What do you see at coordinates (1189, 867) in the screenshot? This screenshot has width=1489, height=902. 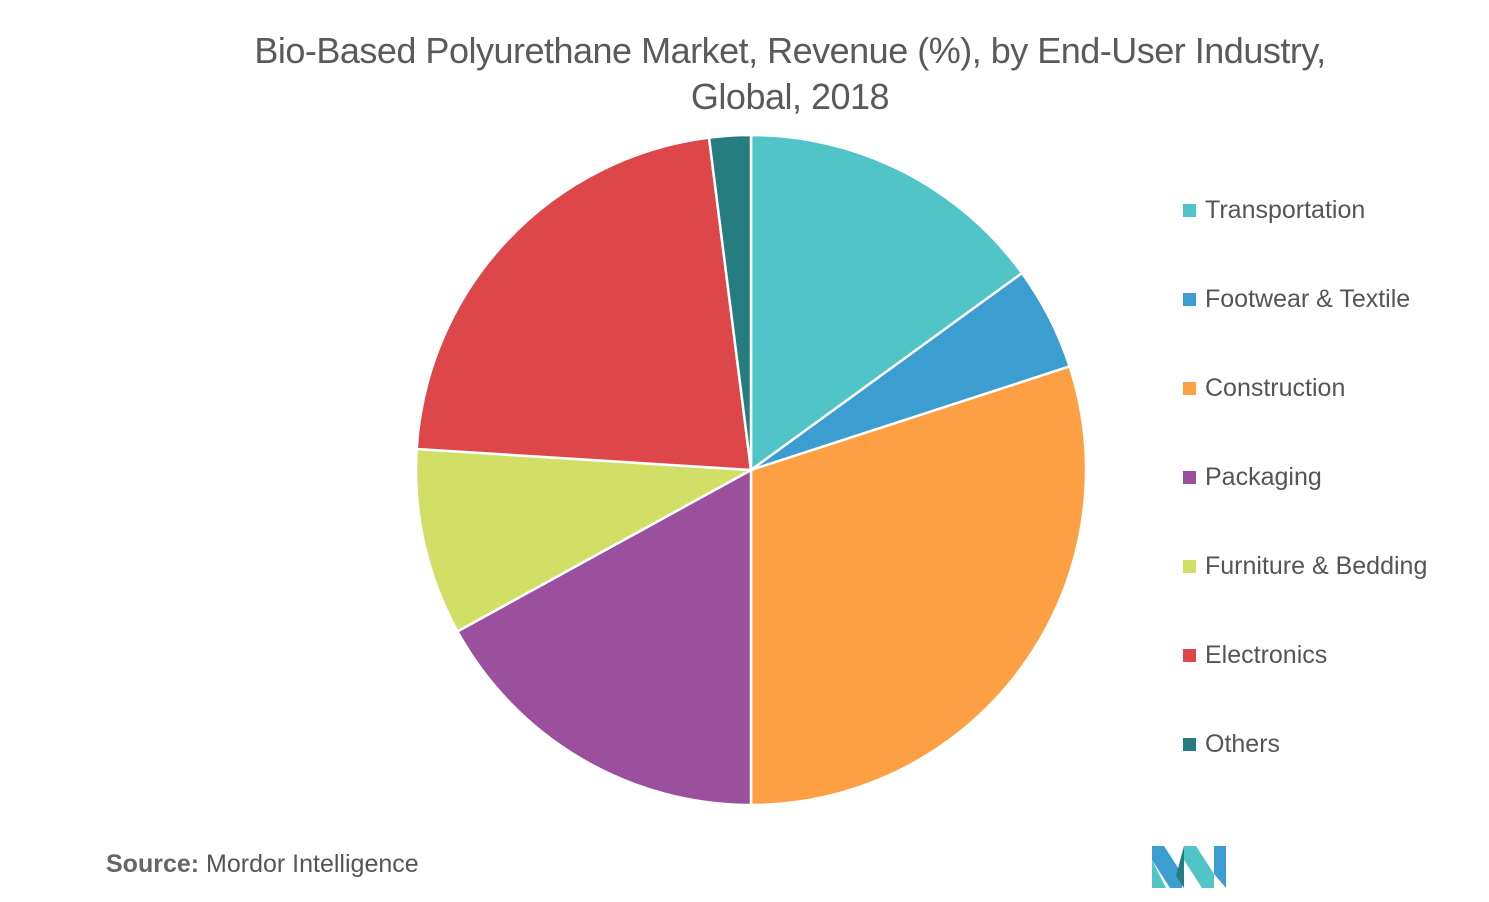 I see `mordor-intelligence-logo-icon` at bounding box center [1189, 867].